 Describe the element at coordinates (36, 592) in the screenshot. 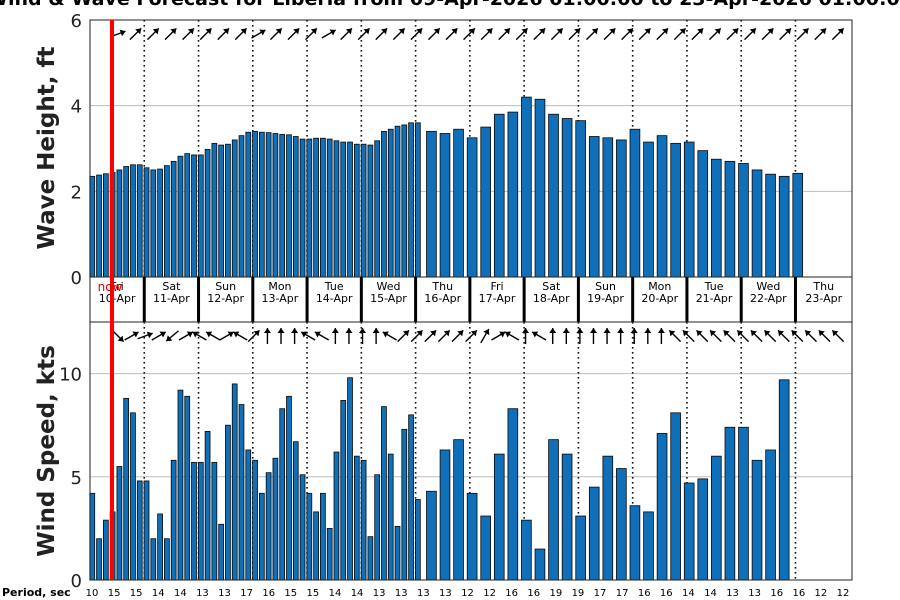

I see `period-label: Period, sec` at that location.